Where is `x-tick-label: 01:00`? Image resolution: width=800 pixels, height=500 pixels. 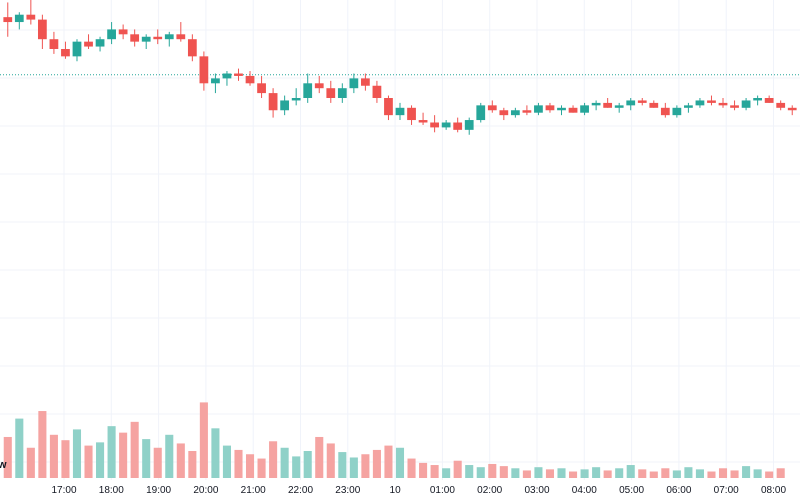
x-tick-label: 01:00 is located at coordinates (442, 490).